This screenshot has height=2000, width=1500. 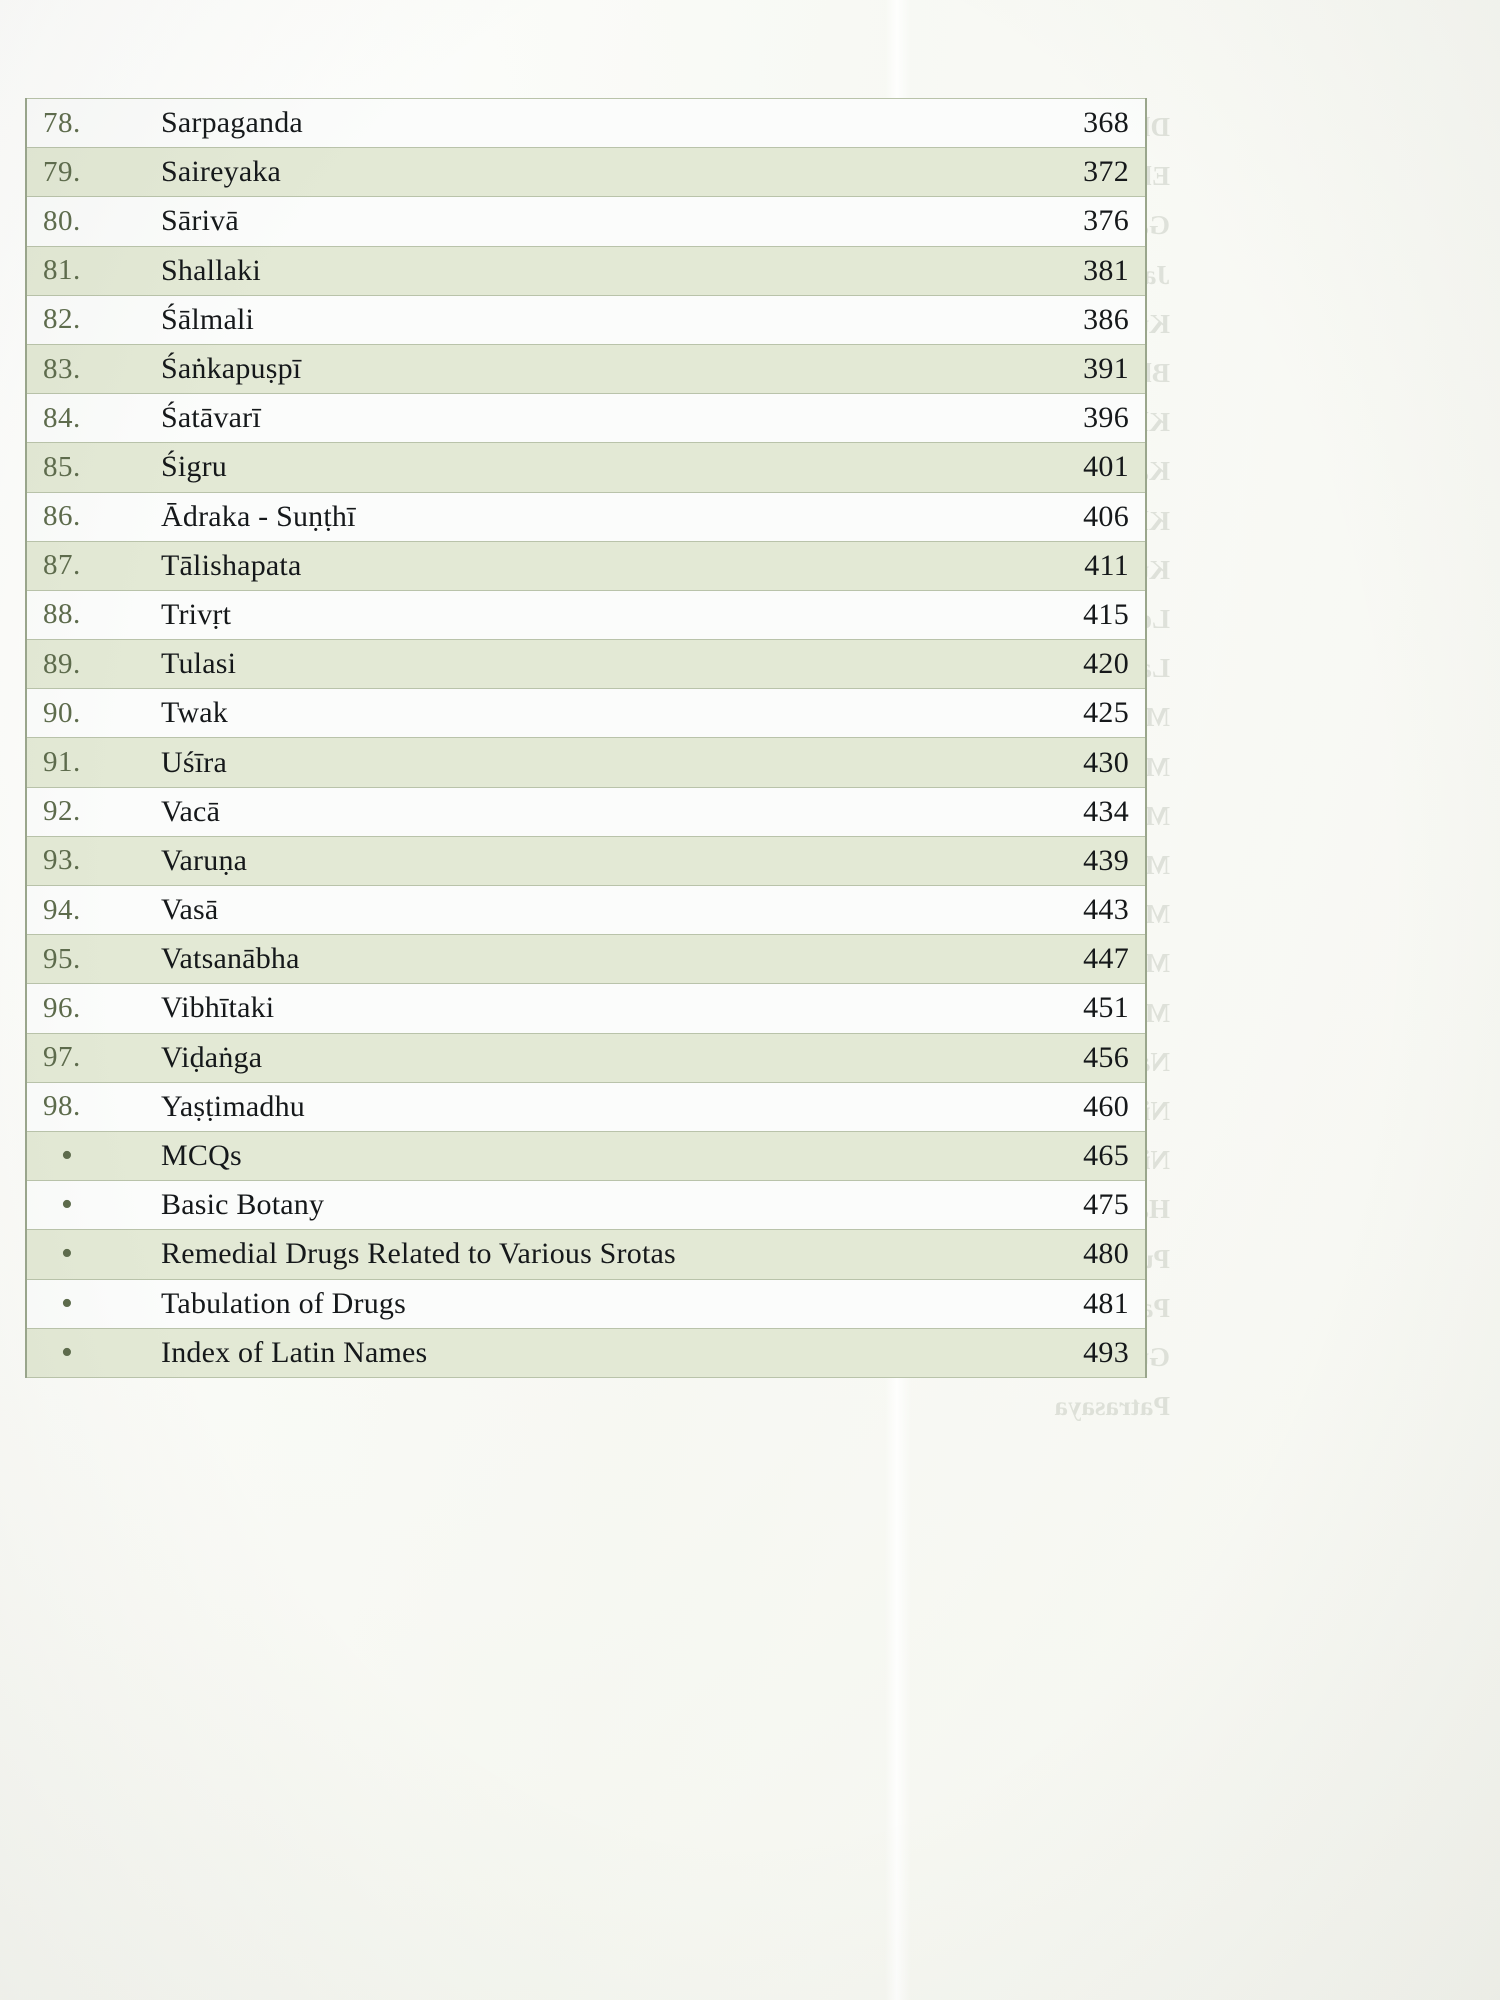 I want to click on row-number: 96., so click(x=89, y=1008).